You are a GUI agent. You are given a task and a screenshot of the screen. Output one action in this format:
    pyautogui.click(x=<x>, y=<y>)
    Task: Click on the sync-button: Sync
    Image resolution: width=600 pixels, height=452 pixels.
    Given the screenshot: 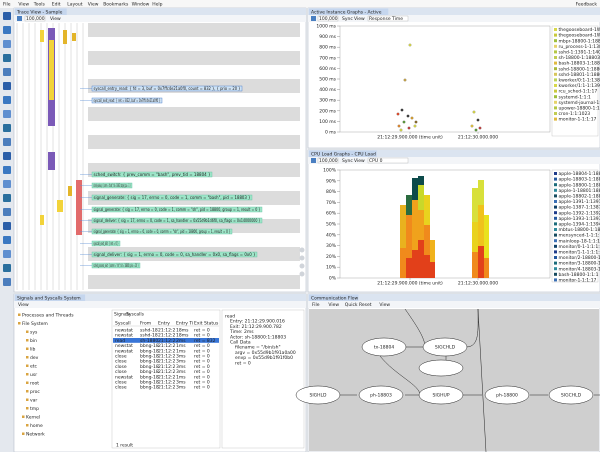 What is the action you would take?
    pyautogui.click(x=347, y=161)
    